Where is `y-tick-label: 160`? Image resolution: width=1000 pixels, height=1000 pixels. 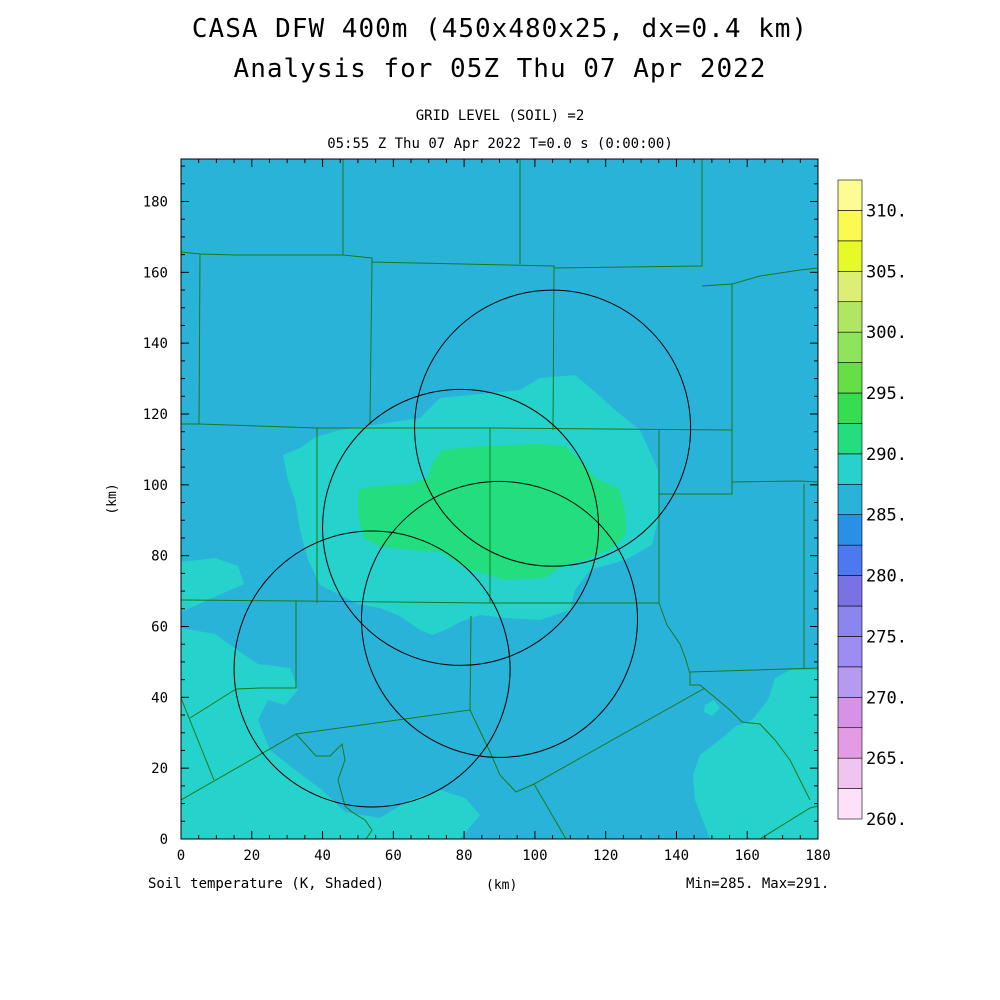
y-tick-label: 160 is located at coordinates (155, 273).